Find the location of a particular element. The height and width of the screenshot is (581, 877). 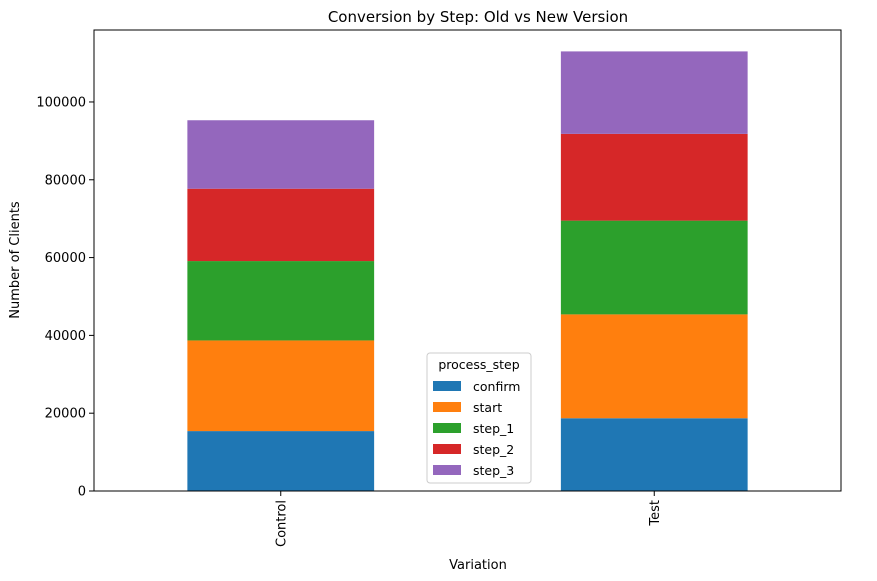

legend-label-step-2: step_2 is located at coordinates (493, 449).